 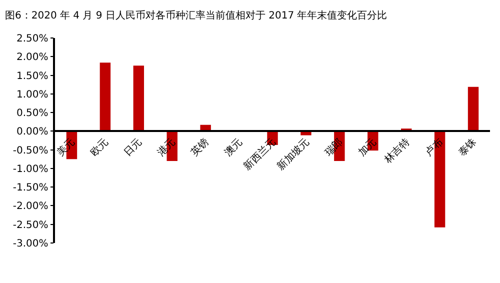 I want to click on x-tick-label: 日元, so click(x=133, y=147).